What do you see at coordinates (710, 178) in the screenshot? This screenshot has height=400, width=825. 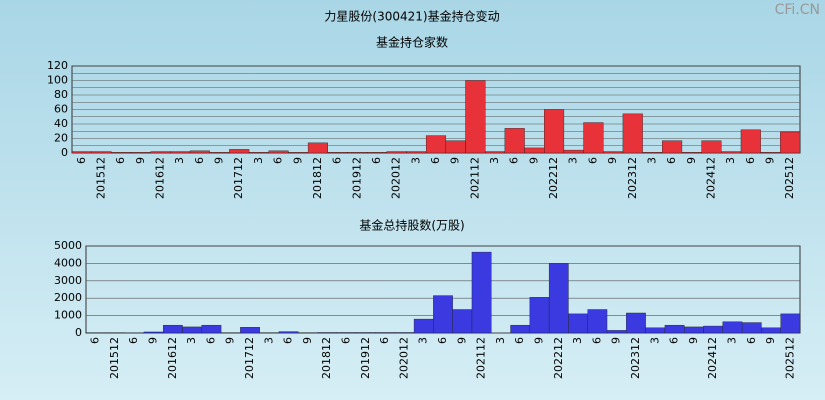 I see `x-tick-label: 202412` at bounding box center [710, 178].